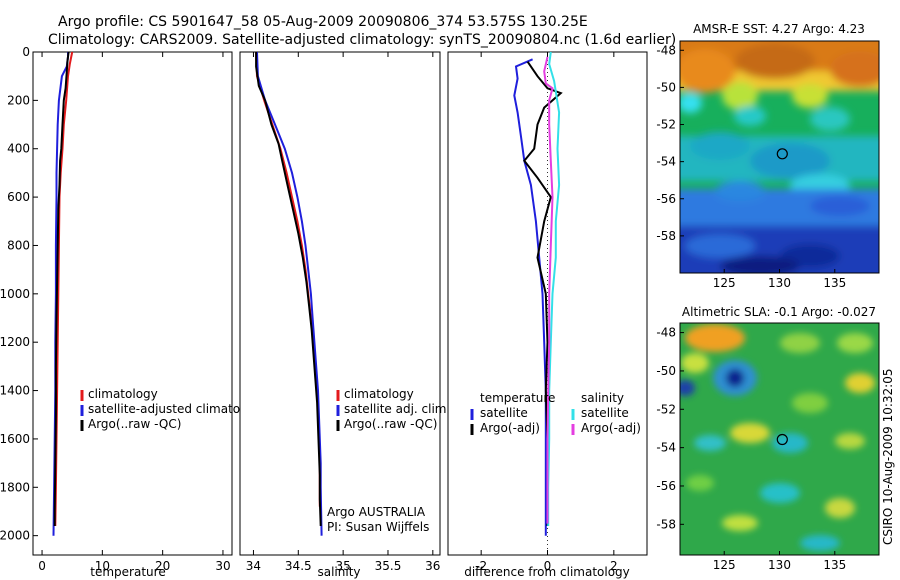  Describe the element at coordinates (123, 394) in the screenshot. I see `temperature-legend-label: climatology` at that location.